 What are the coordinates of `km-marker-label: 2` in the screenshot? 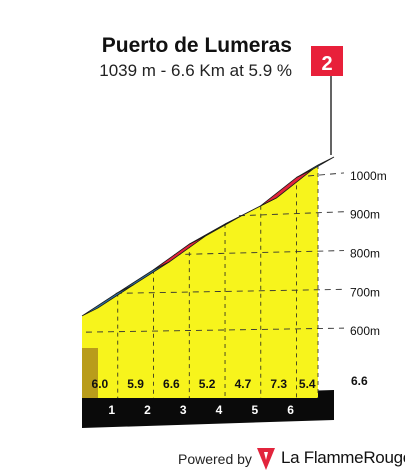 It's located at (147, 410).